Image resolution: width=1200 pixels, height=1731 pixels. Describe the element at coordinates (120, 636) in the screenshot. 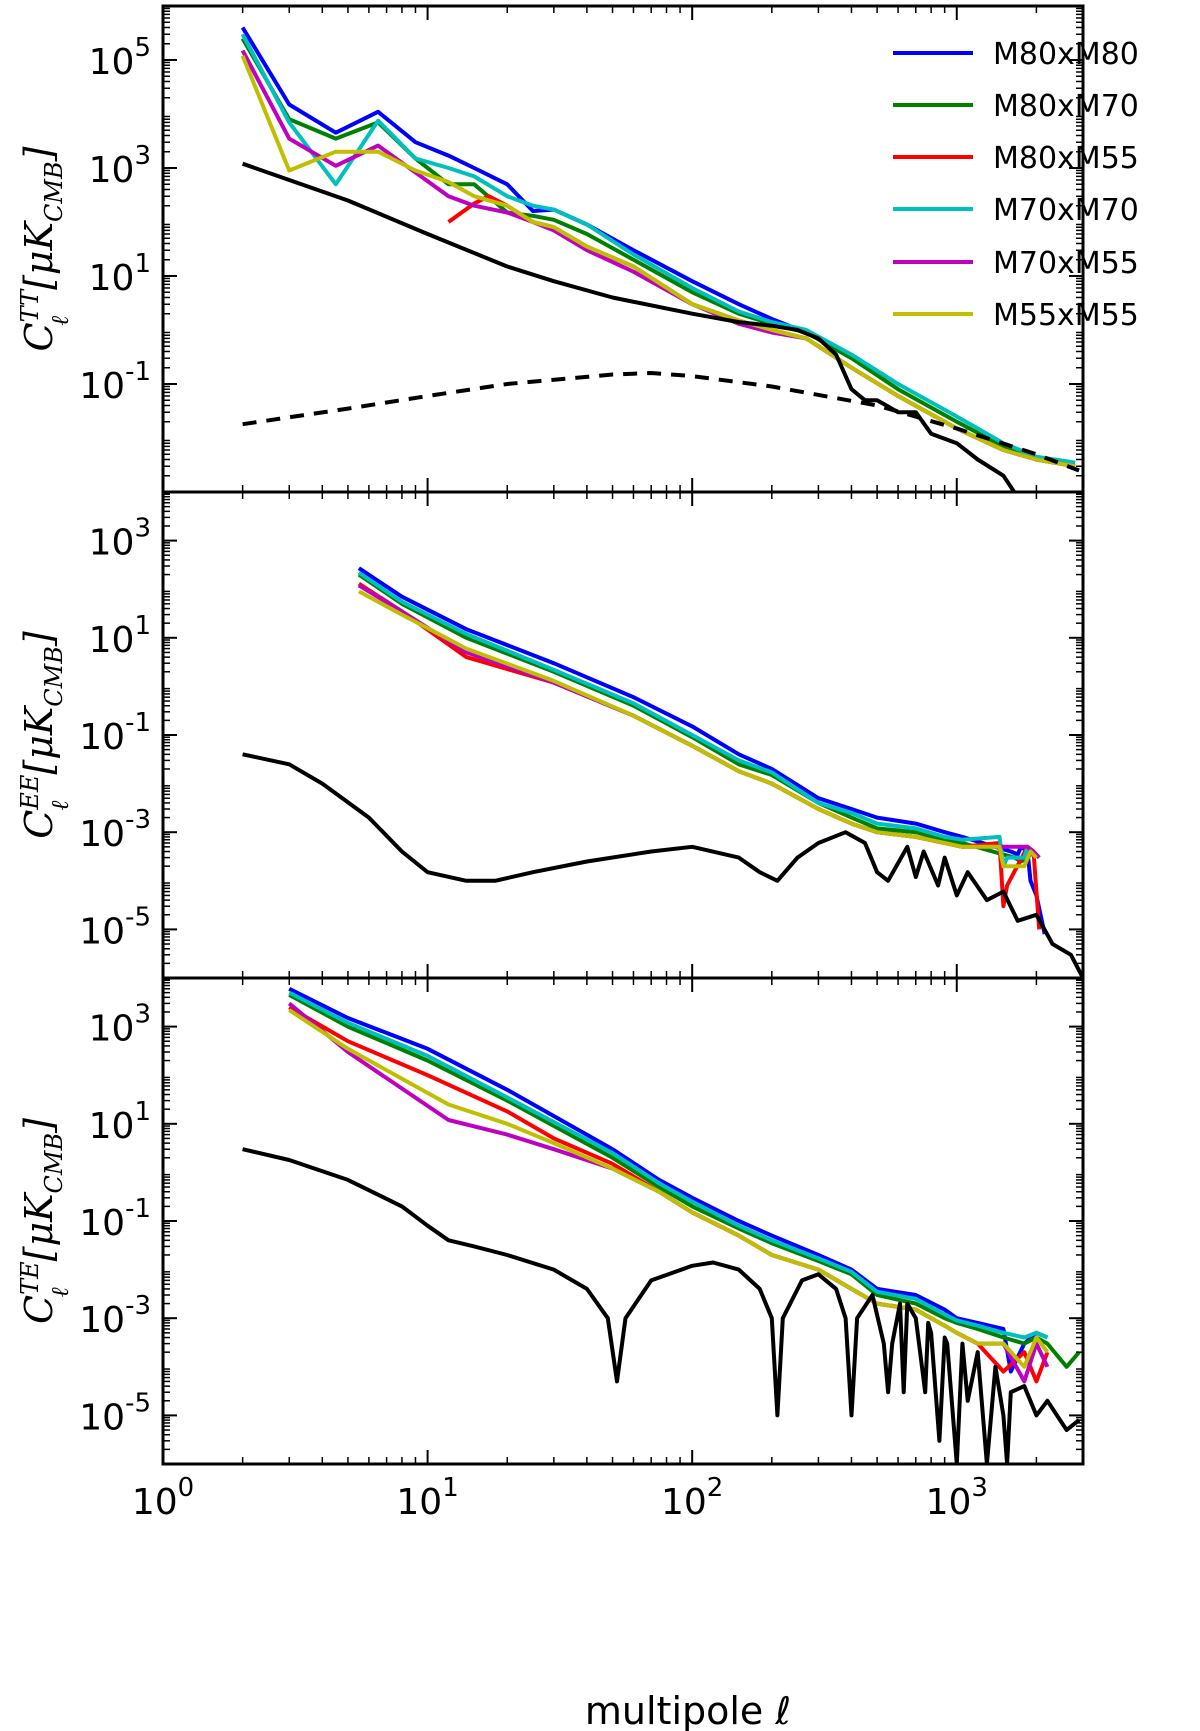

I see `ee-ytick-label: 10¹` at that location.